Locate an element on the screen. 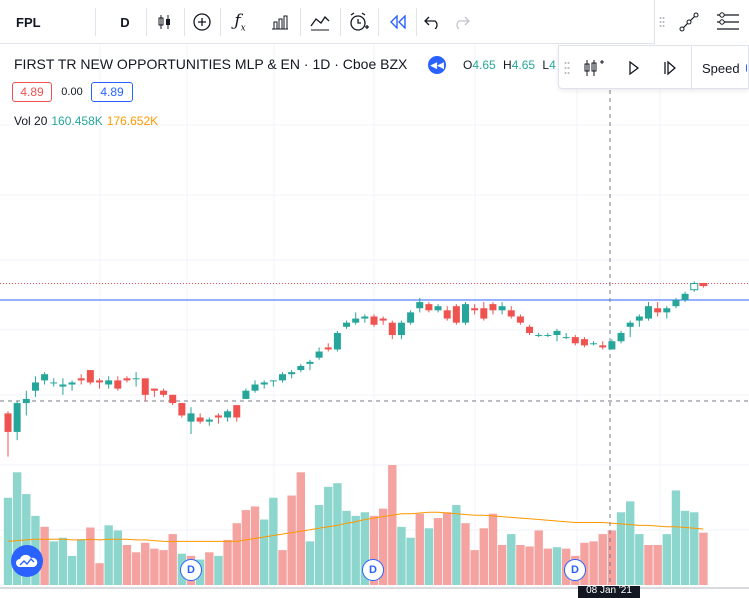  trend-line-icon is located at coordinates (689, 22).